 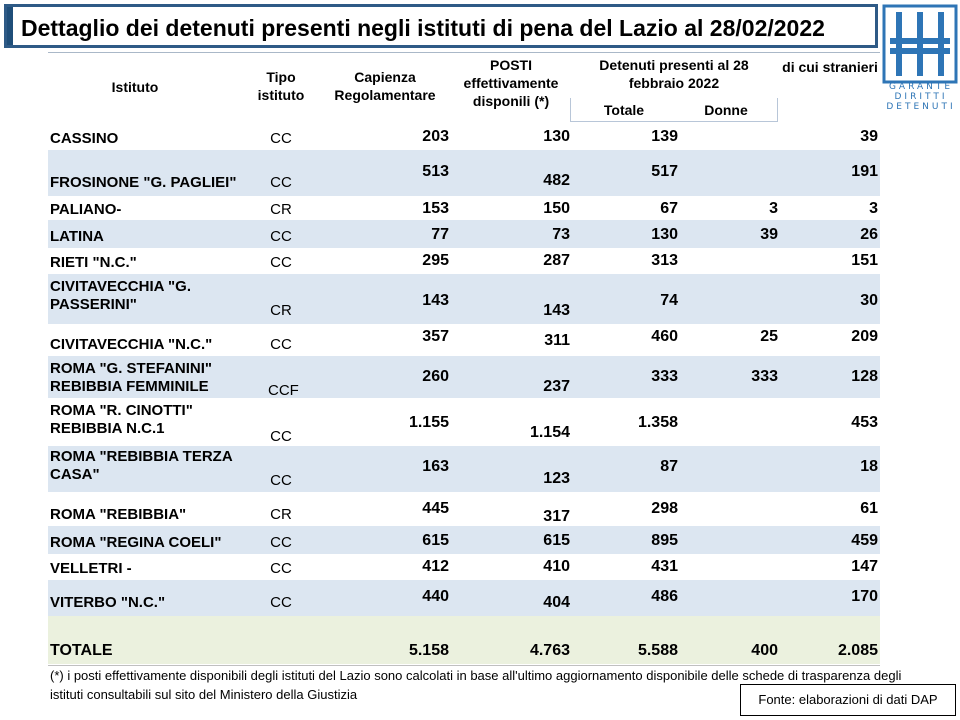 What do you see at coordinates (869, 466) in the screenshot?
I see `stranieri-cell: 18` at bounding box center [869, 466].